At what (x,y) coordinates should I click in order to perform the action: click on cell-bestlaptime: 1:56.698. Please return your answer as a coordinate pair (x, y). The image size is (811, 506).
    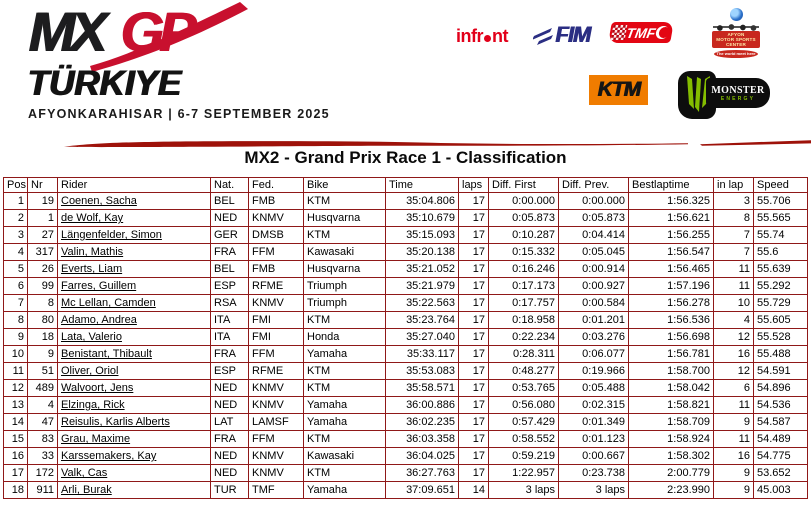
    Looking at the image, I should click on (671, 337).